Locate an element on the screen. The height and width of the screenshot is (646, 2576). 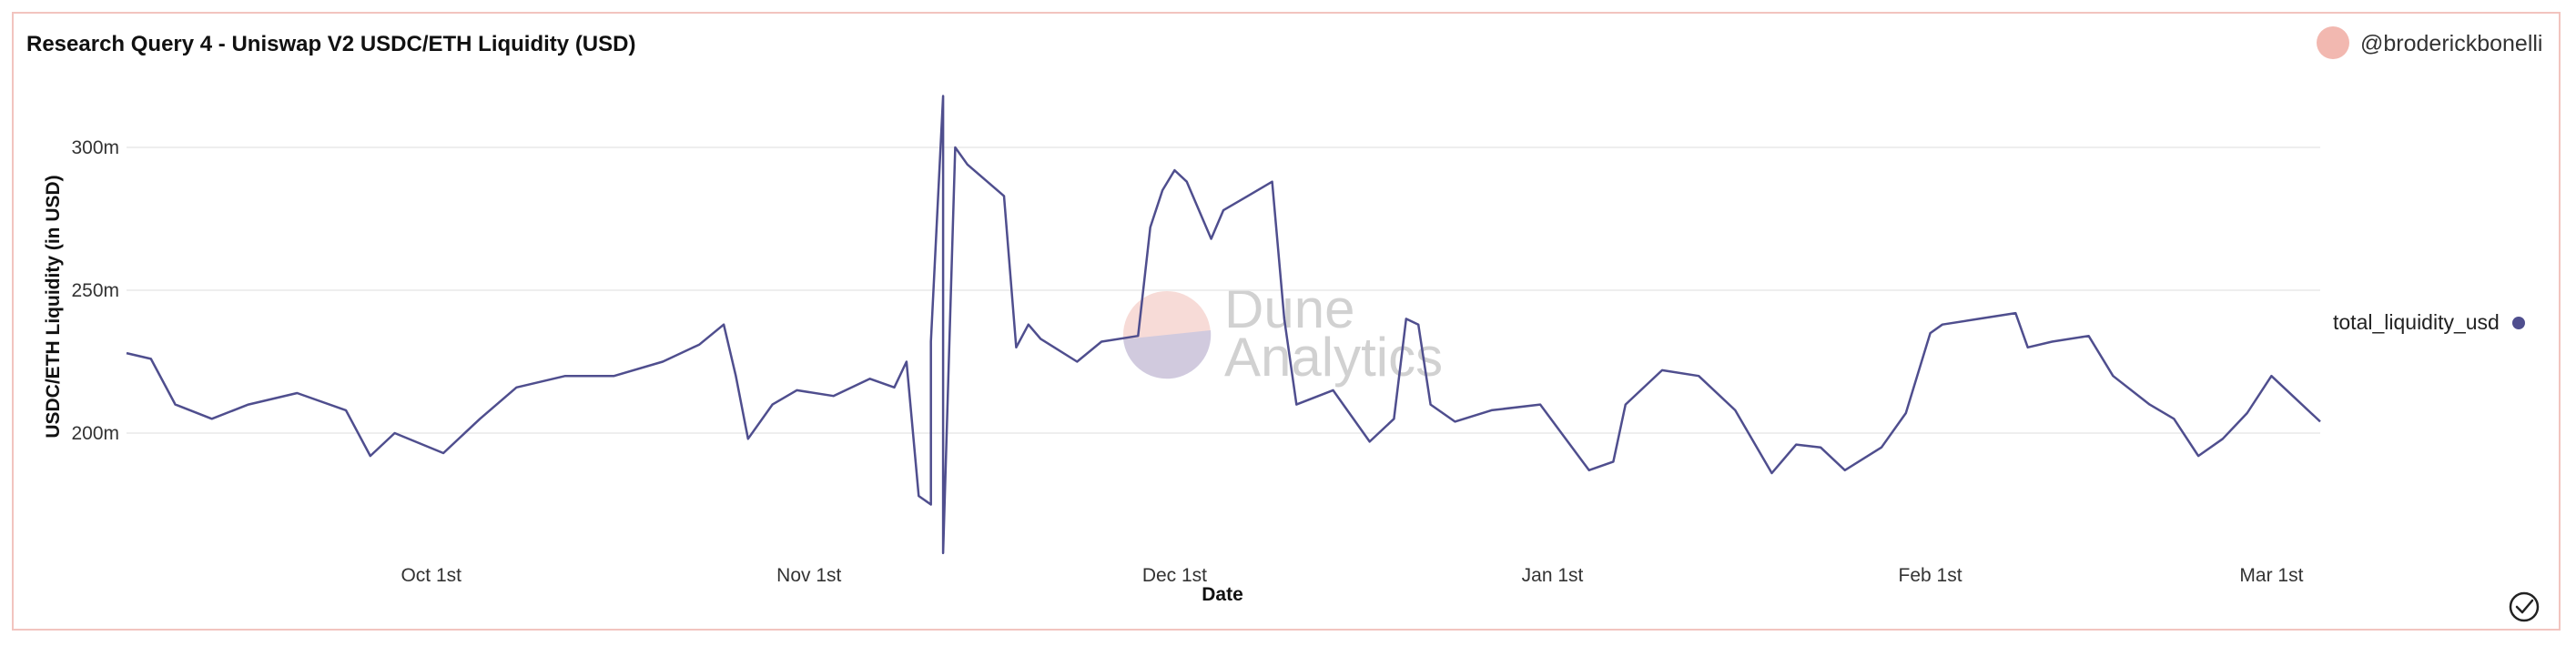
y-tick-label: 300m is located at coordinates (95, 147).